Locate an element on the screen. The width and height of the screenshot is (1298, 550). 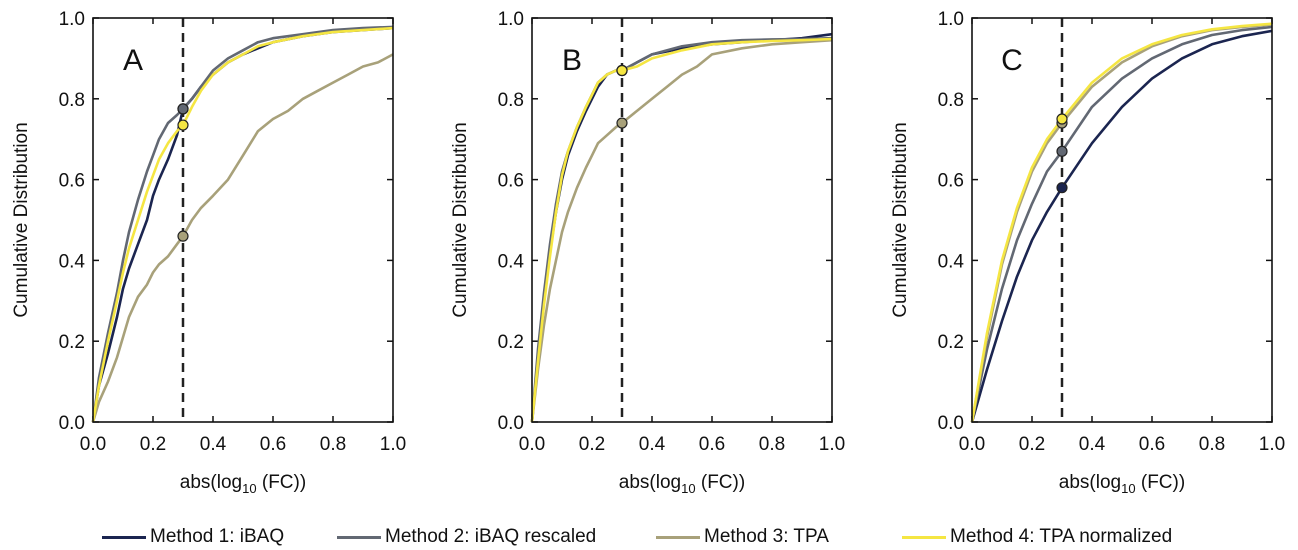
legend-item-method-4: Method 4: TPA normalized is located at coordinates (1037, 537).